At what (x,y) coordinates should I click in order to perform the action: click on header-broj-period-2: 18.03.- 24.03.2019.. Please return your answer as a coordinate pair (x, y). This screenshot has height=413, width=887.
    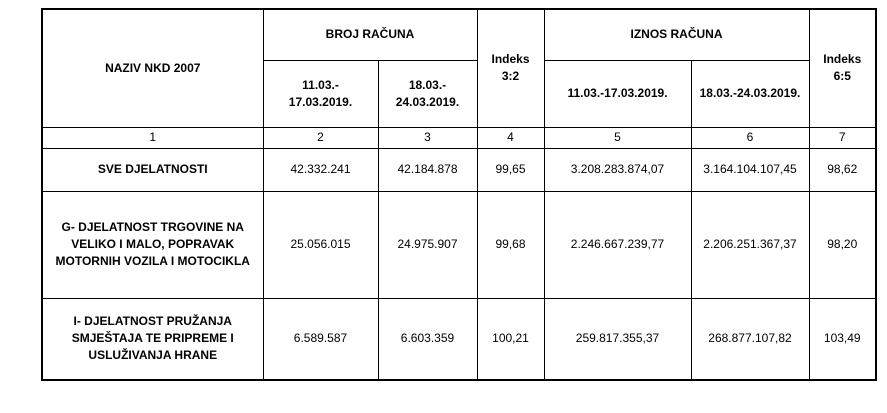
    Looking at the image, I should click on (427, 93).